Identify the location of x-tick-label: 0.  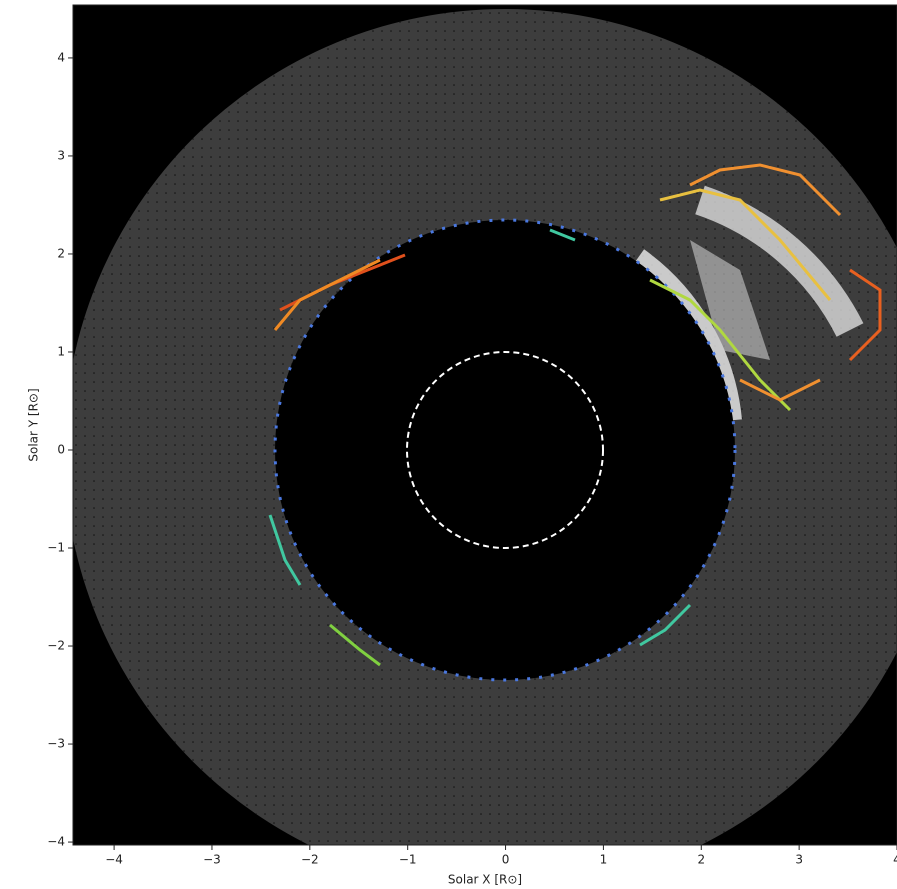
(506, 860).